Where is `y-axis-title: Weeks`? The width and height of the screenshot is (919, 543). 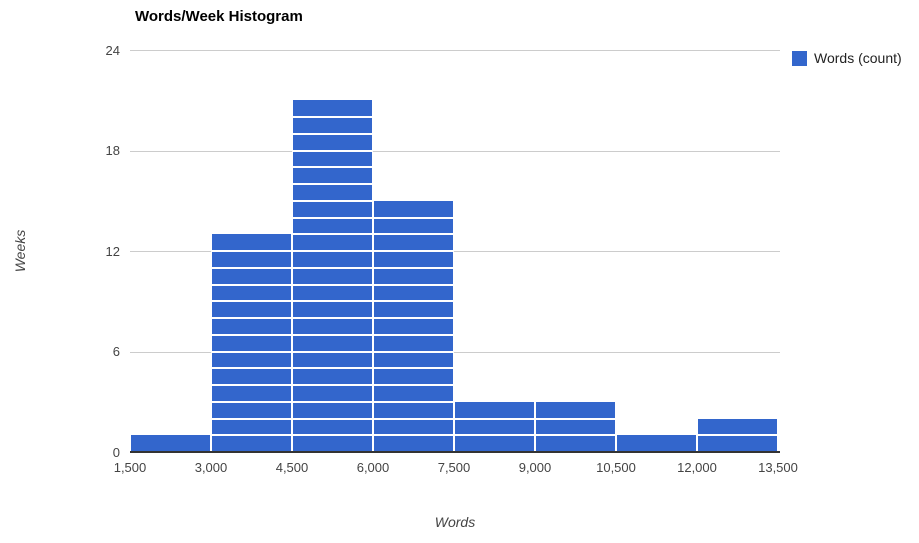
y-axis-title: Weeks is located at coordinates (20, 251).